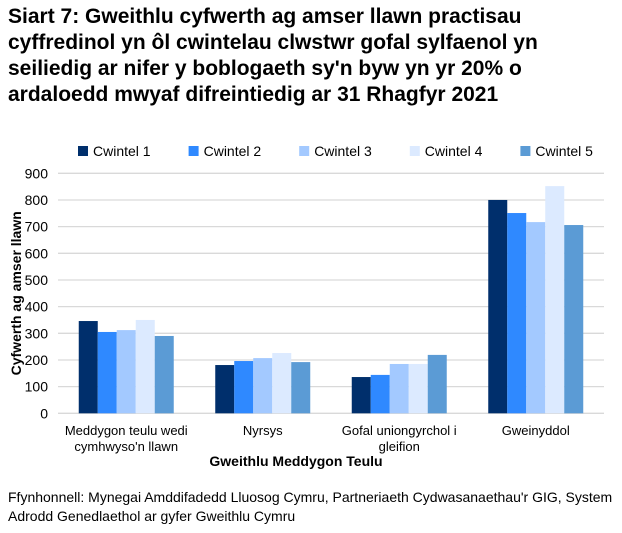 The width and height of the screenshot is (622, 533). Describe the element at coordinates (454, 151) in the screenshot. I see `legend-label: Cwintel 4` at that location.